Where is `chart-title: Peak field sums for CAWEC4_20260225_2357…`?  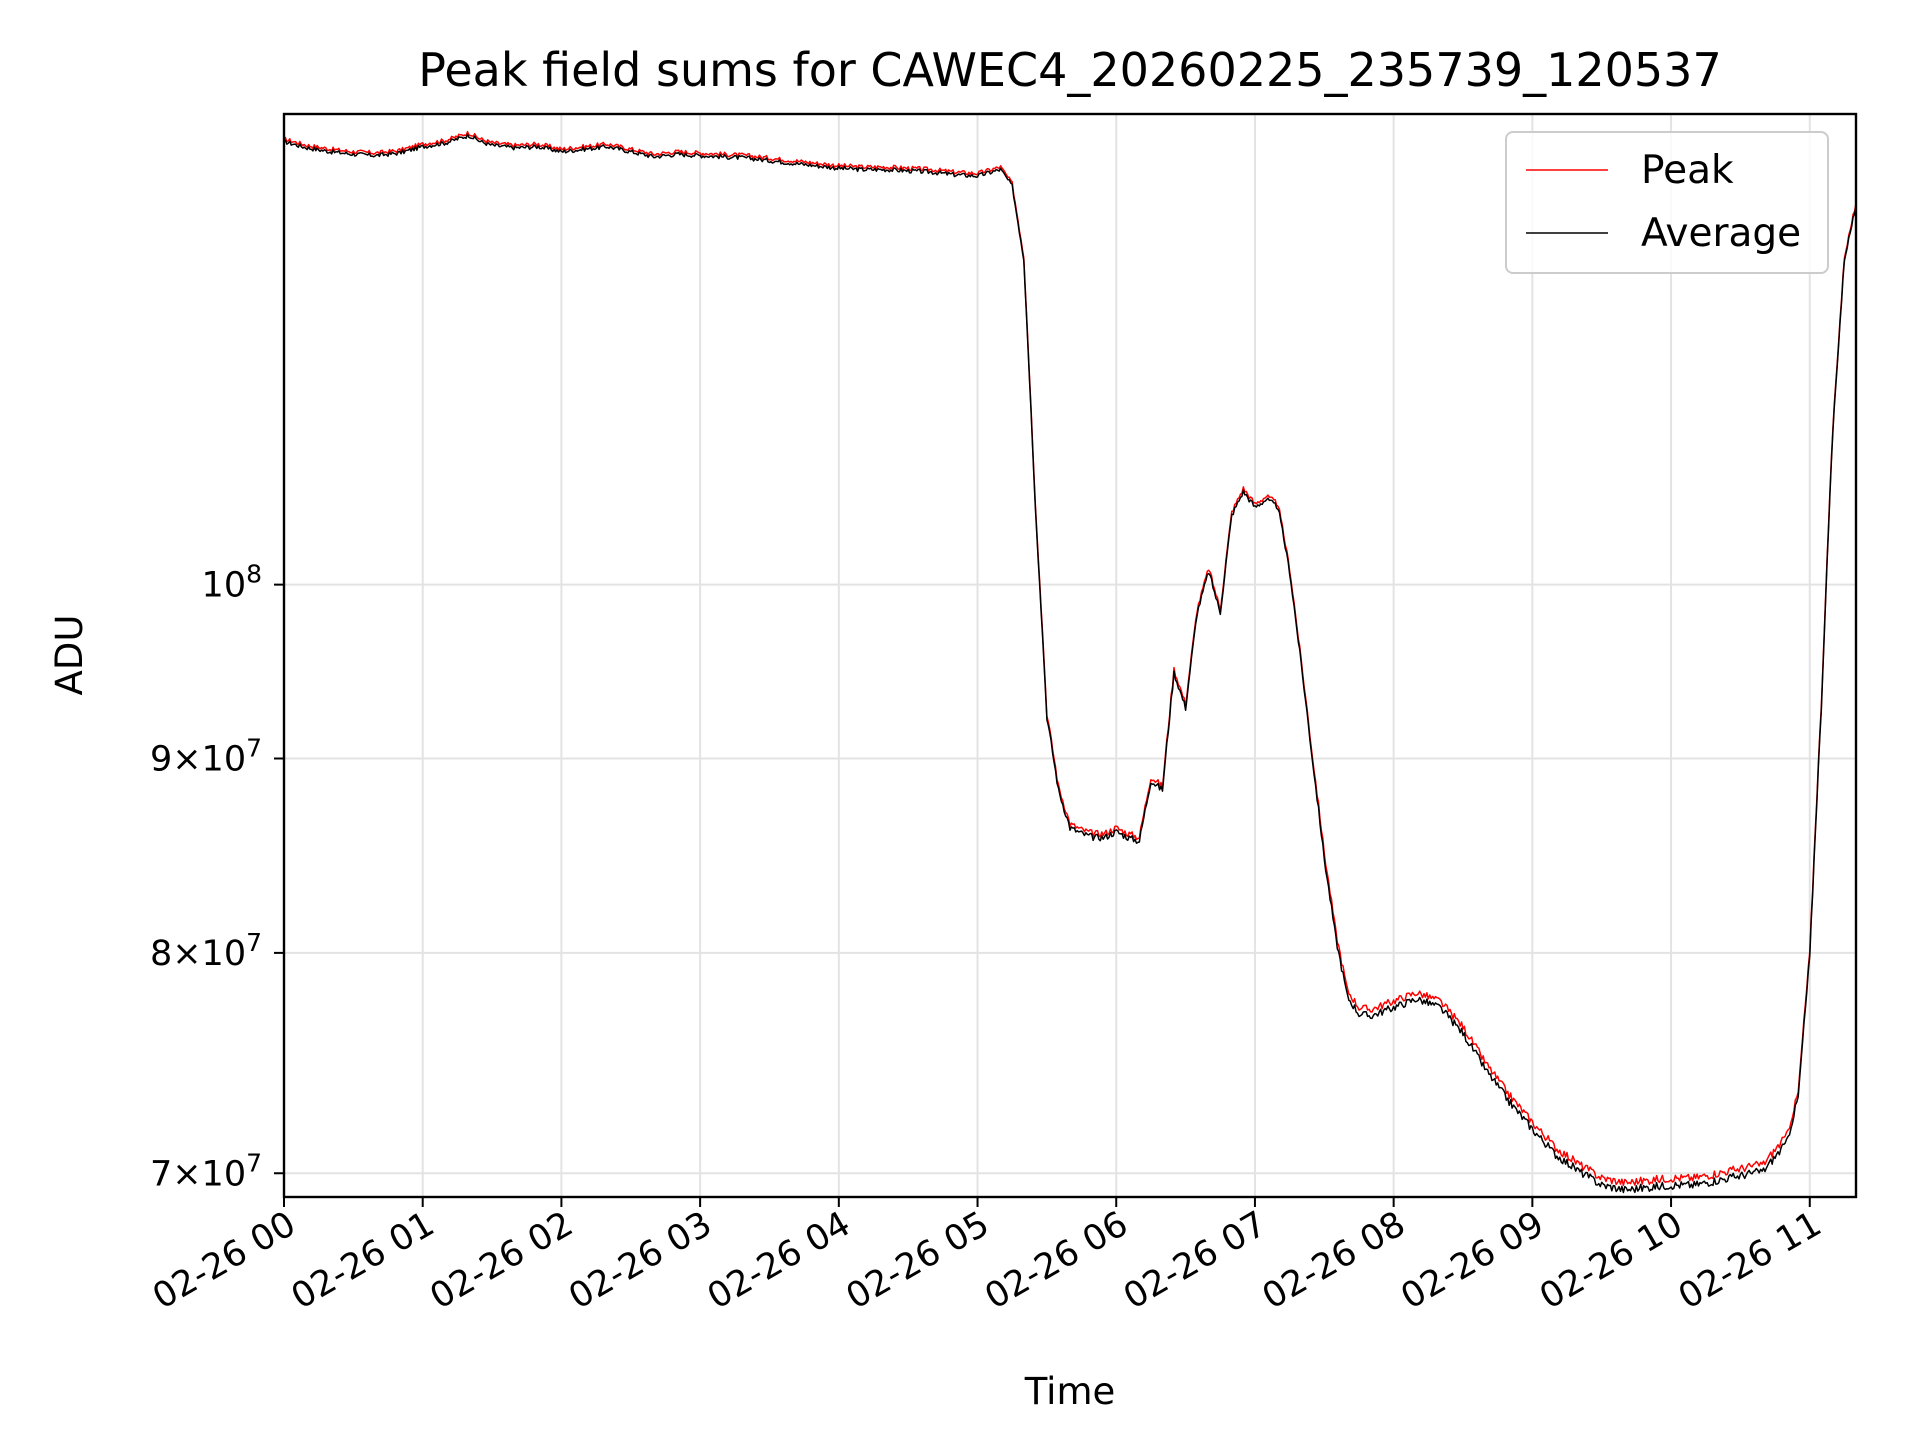
chart-title: Peak field sums for CAWEC4_20260225_2357… is located at coordinates (1069, 70).